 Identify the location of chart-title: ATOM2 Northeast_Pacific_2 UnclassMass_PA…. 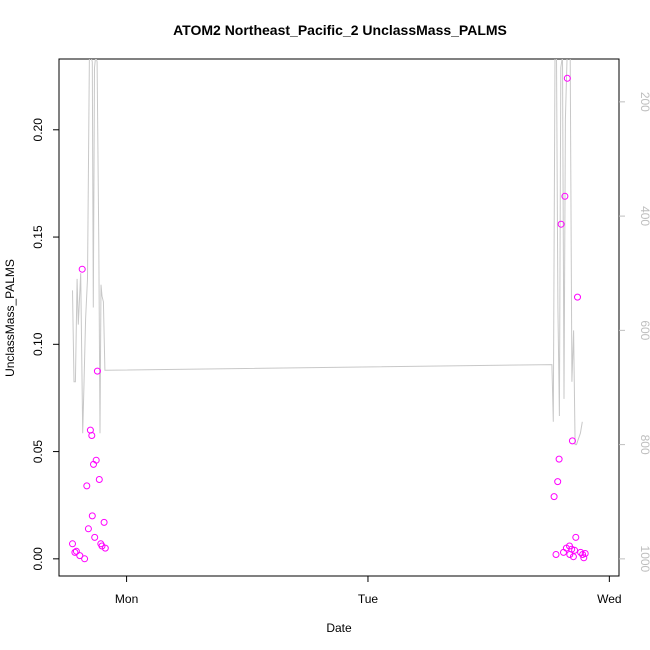
(340, 30).